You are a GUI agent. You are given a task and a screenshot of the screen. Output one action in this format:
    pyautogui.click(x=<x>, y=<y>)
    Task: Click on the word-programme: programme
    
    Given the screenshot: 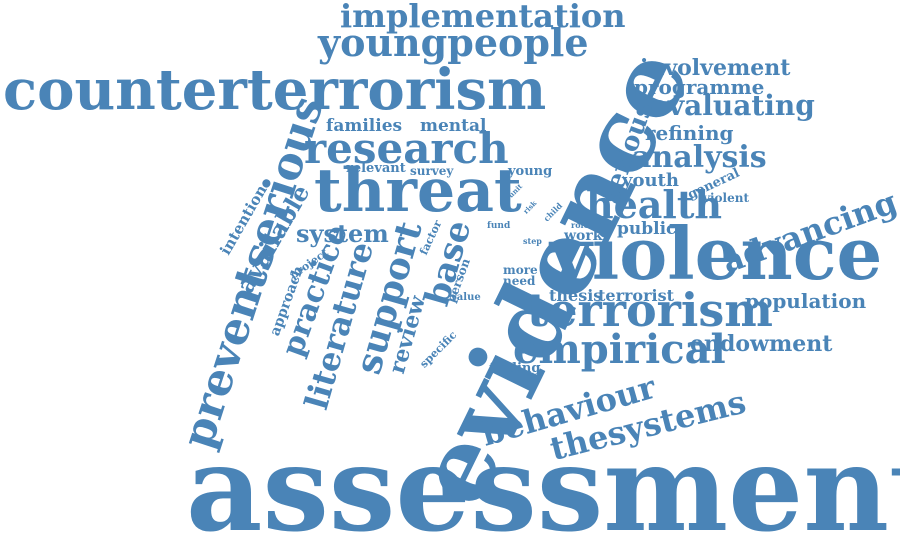 What is the action you would take?
    pyautogui.click(x=699, y=87)
    